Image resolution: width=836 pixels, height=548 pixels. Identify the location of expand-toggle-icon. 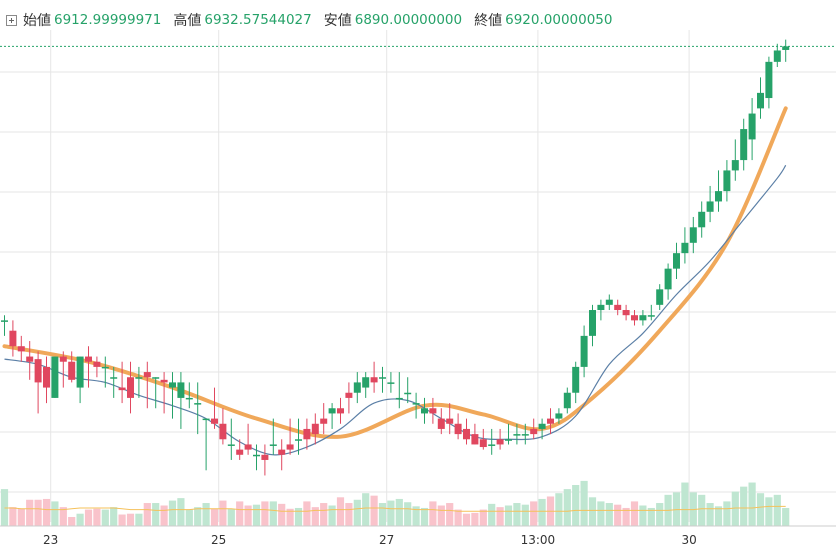
(11, 20).